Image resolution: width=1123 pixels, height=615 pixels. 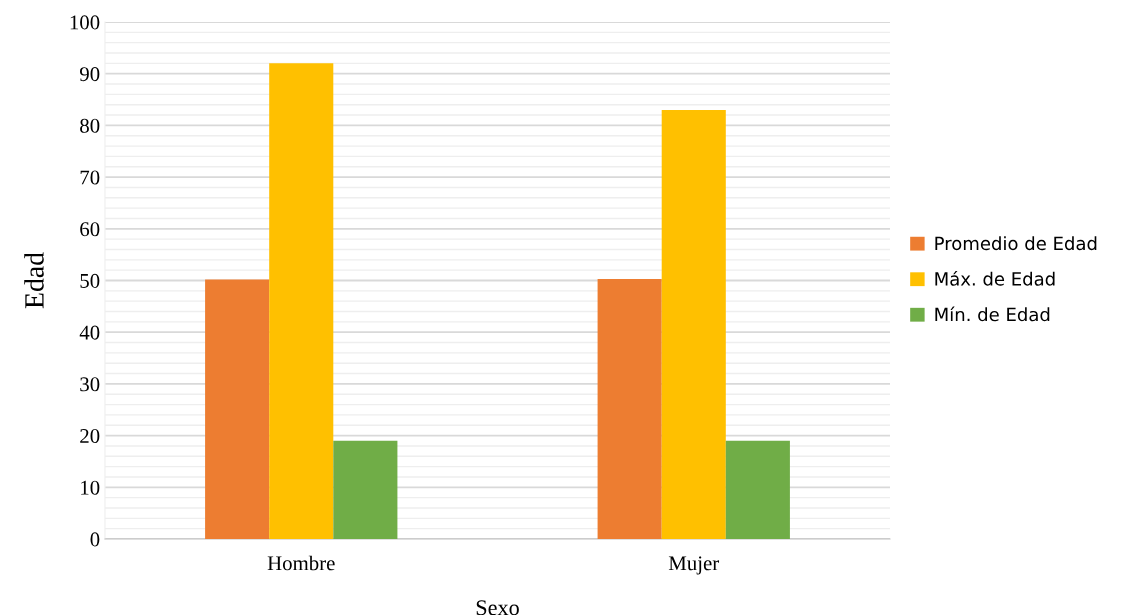 I want to click on y-tick-label: 20, so click(x=90, y=436).